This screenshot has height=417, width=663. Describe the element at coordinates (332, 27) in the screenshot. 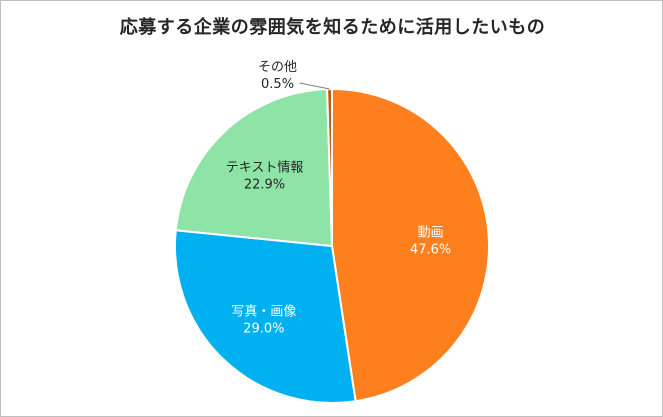

I see `chart-title: 応募する企業の雰囲気を知るために活用したいもの` at that location.